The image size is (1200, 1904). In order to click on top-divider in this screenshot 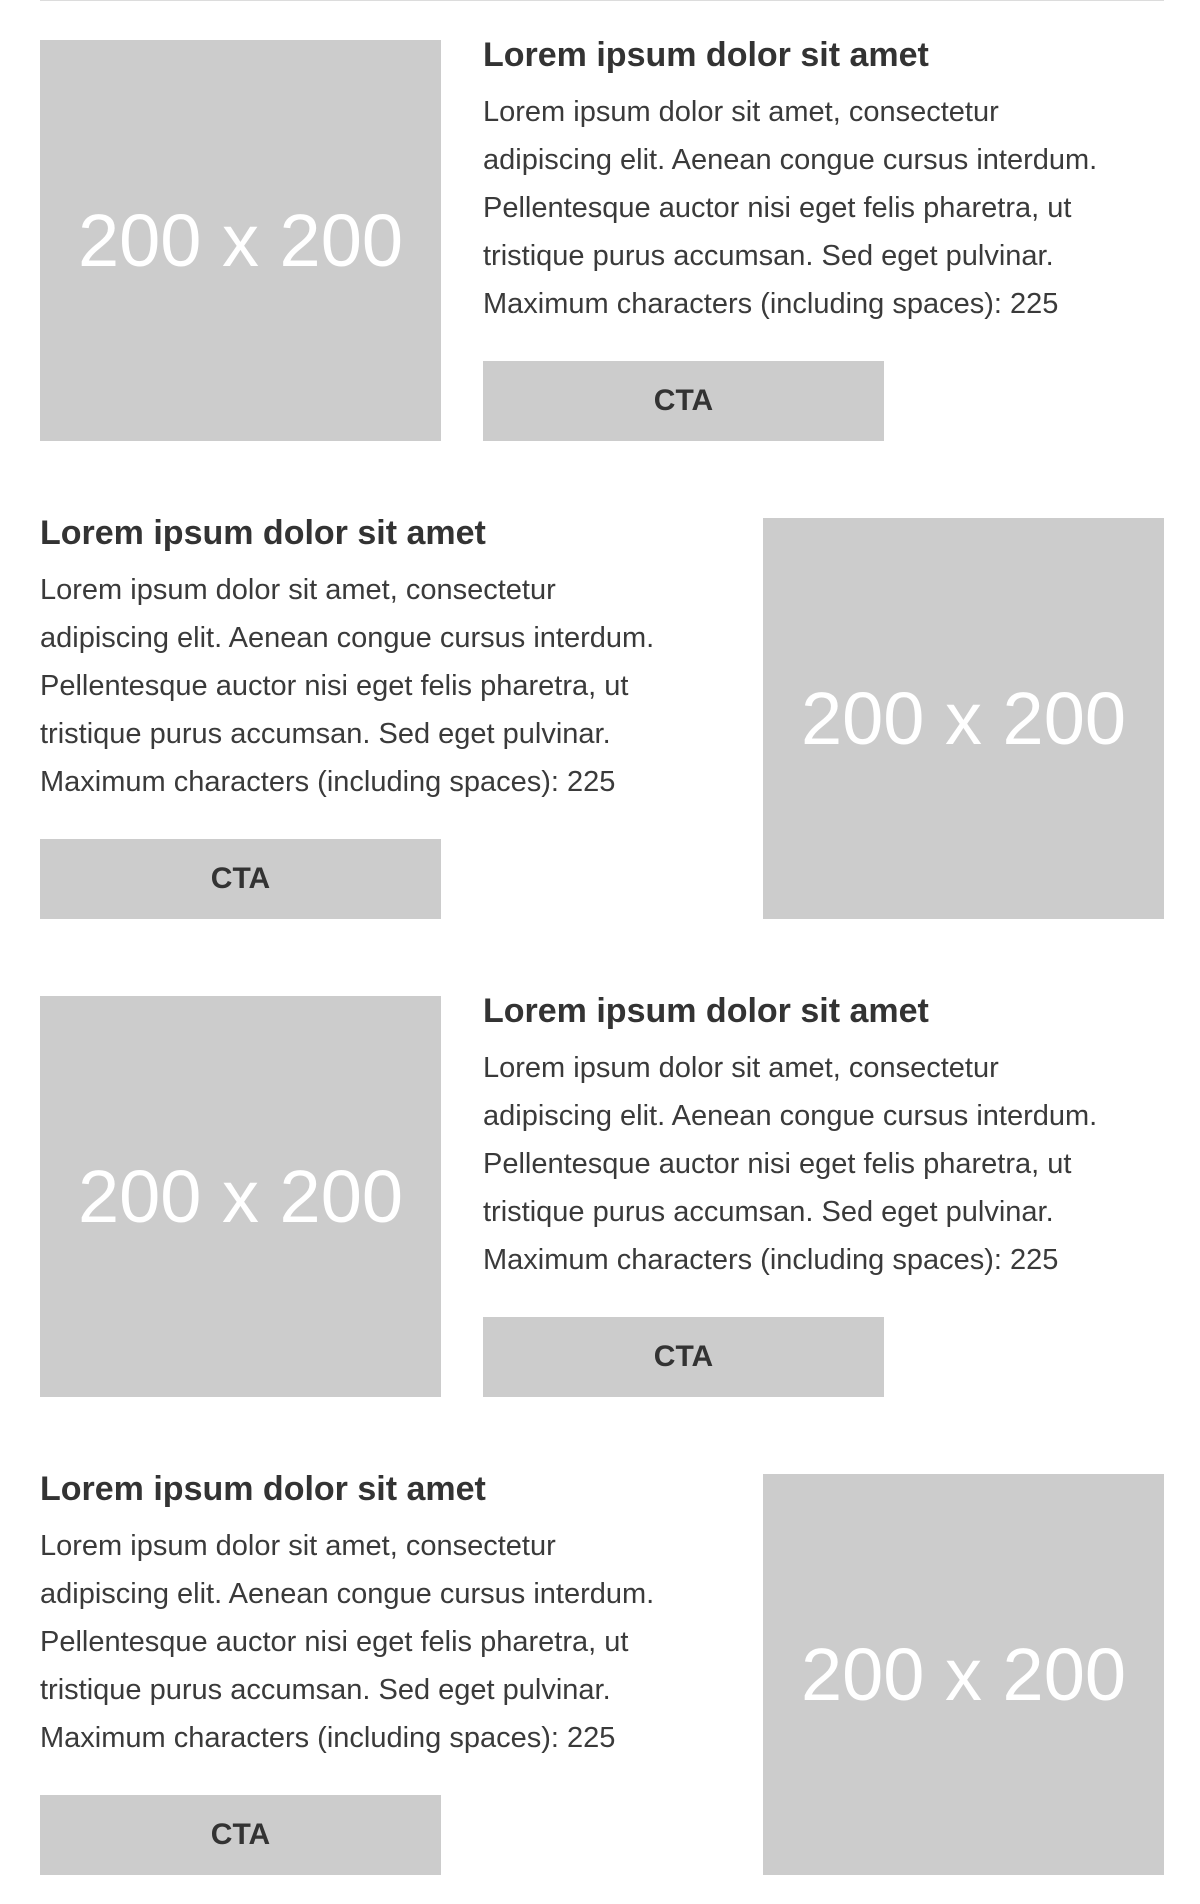, I will do `click(602, 0)`.